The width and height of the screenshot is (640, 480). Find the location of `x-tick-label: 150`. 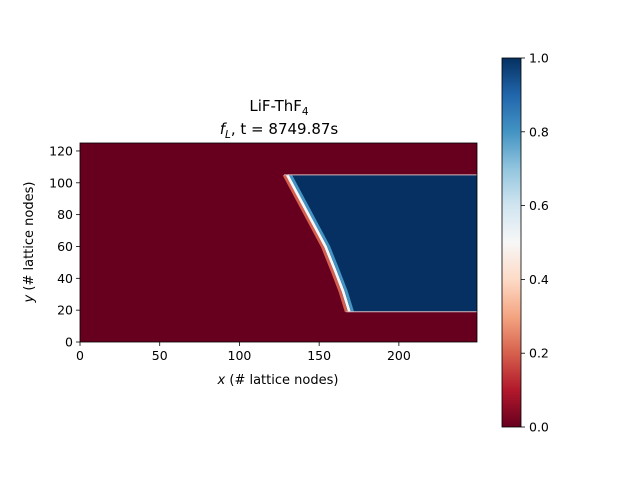

x-tick-label: 150 is located at coordinates (319, 355).